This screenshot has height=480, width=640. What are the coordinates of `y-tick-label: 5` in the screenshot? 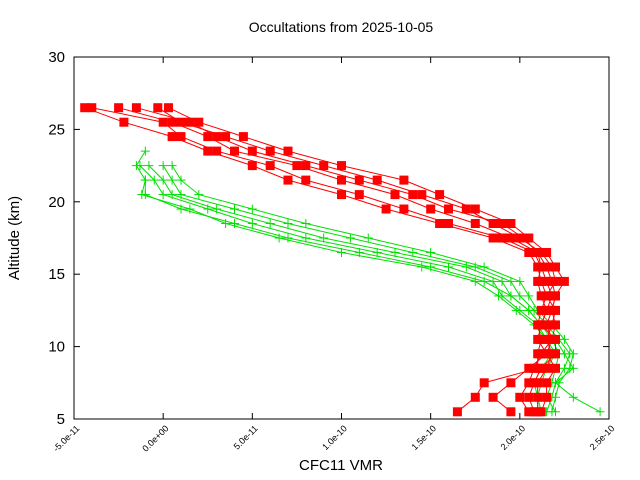 It's located at (61, 419).